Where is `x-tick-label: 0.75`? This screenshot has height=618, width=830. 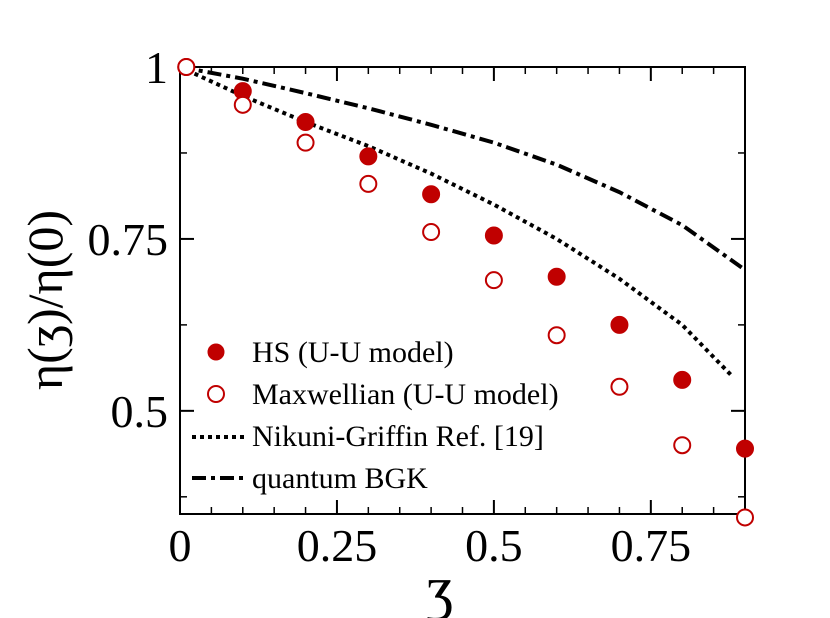
x-tick-label: 0.75 is located at coordinates (651, 545).